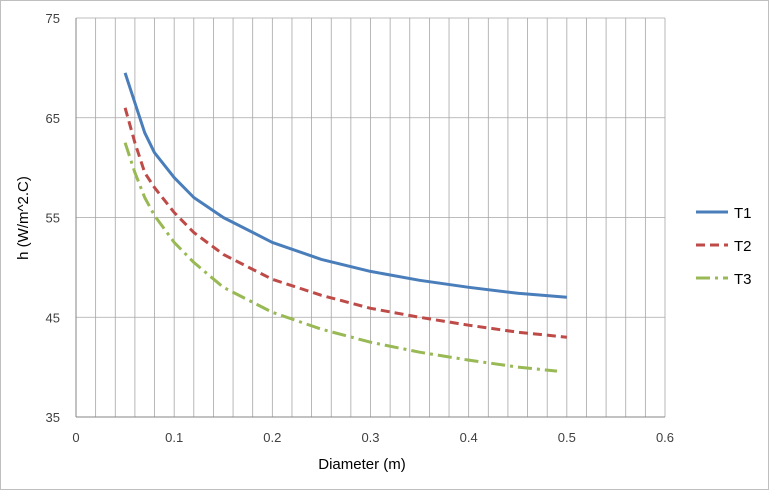 The height and width of the screenshot is (494, 769). What do you see at coordinates (53, 18) in the screenshot?
I see `y-tick-label: 75` at bounding box center [53, 18].